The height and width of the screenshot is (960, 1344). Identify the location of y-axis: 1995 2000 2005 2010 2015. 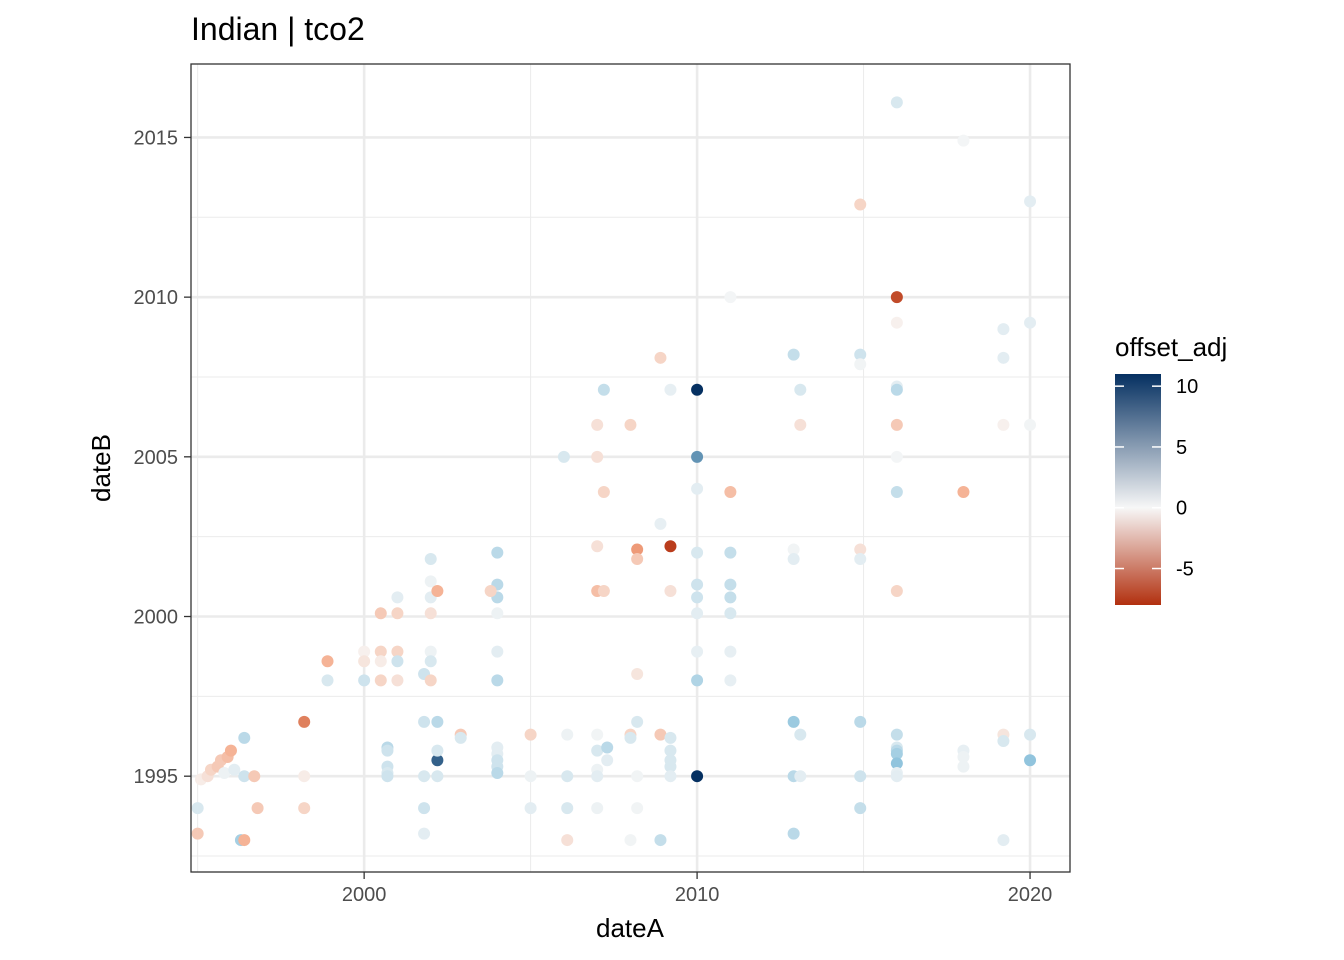
(162, 457).